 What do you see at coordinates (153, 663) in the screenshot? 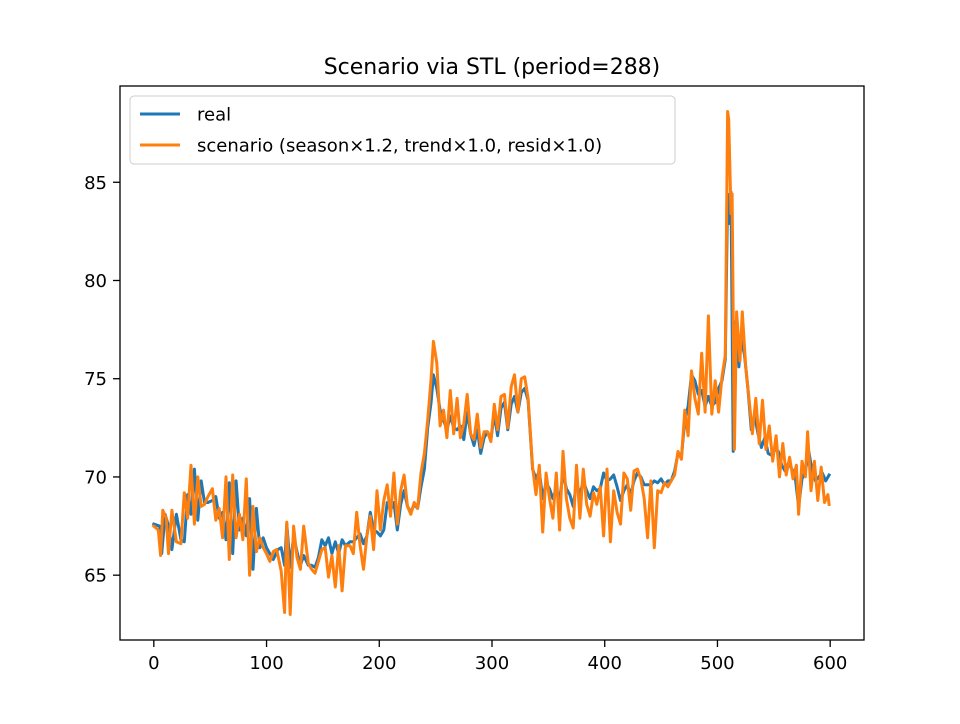
I see `x-tick-label: 0` at bounding box center [153, 663].